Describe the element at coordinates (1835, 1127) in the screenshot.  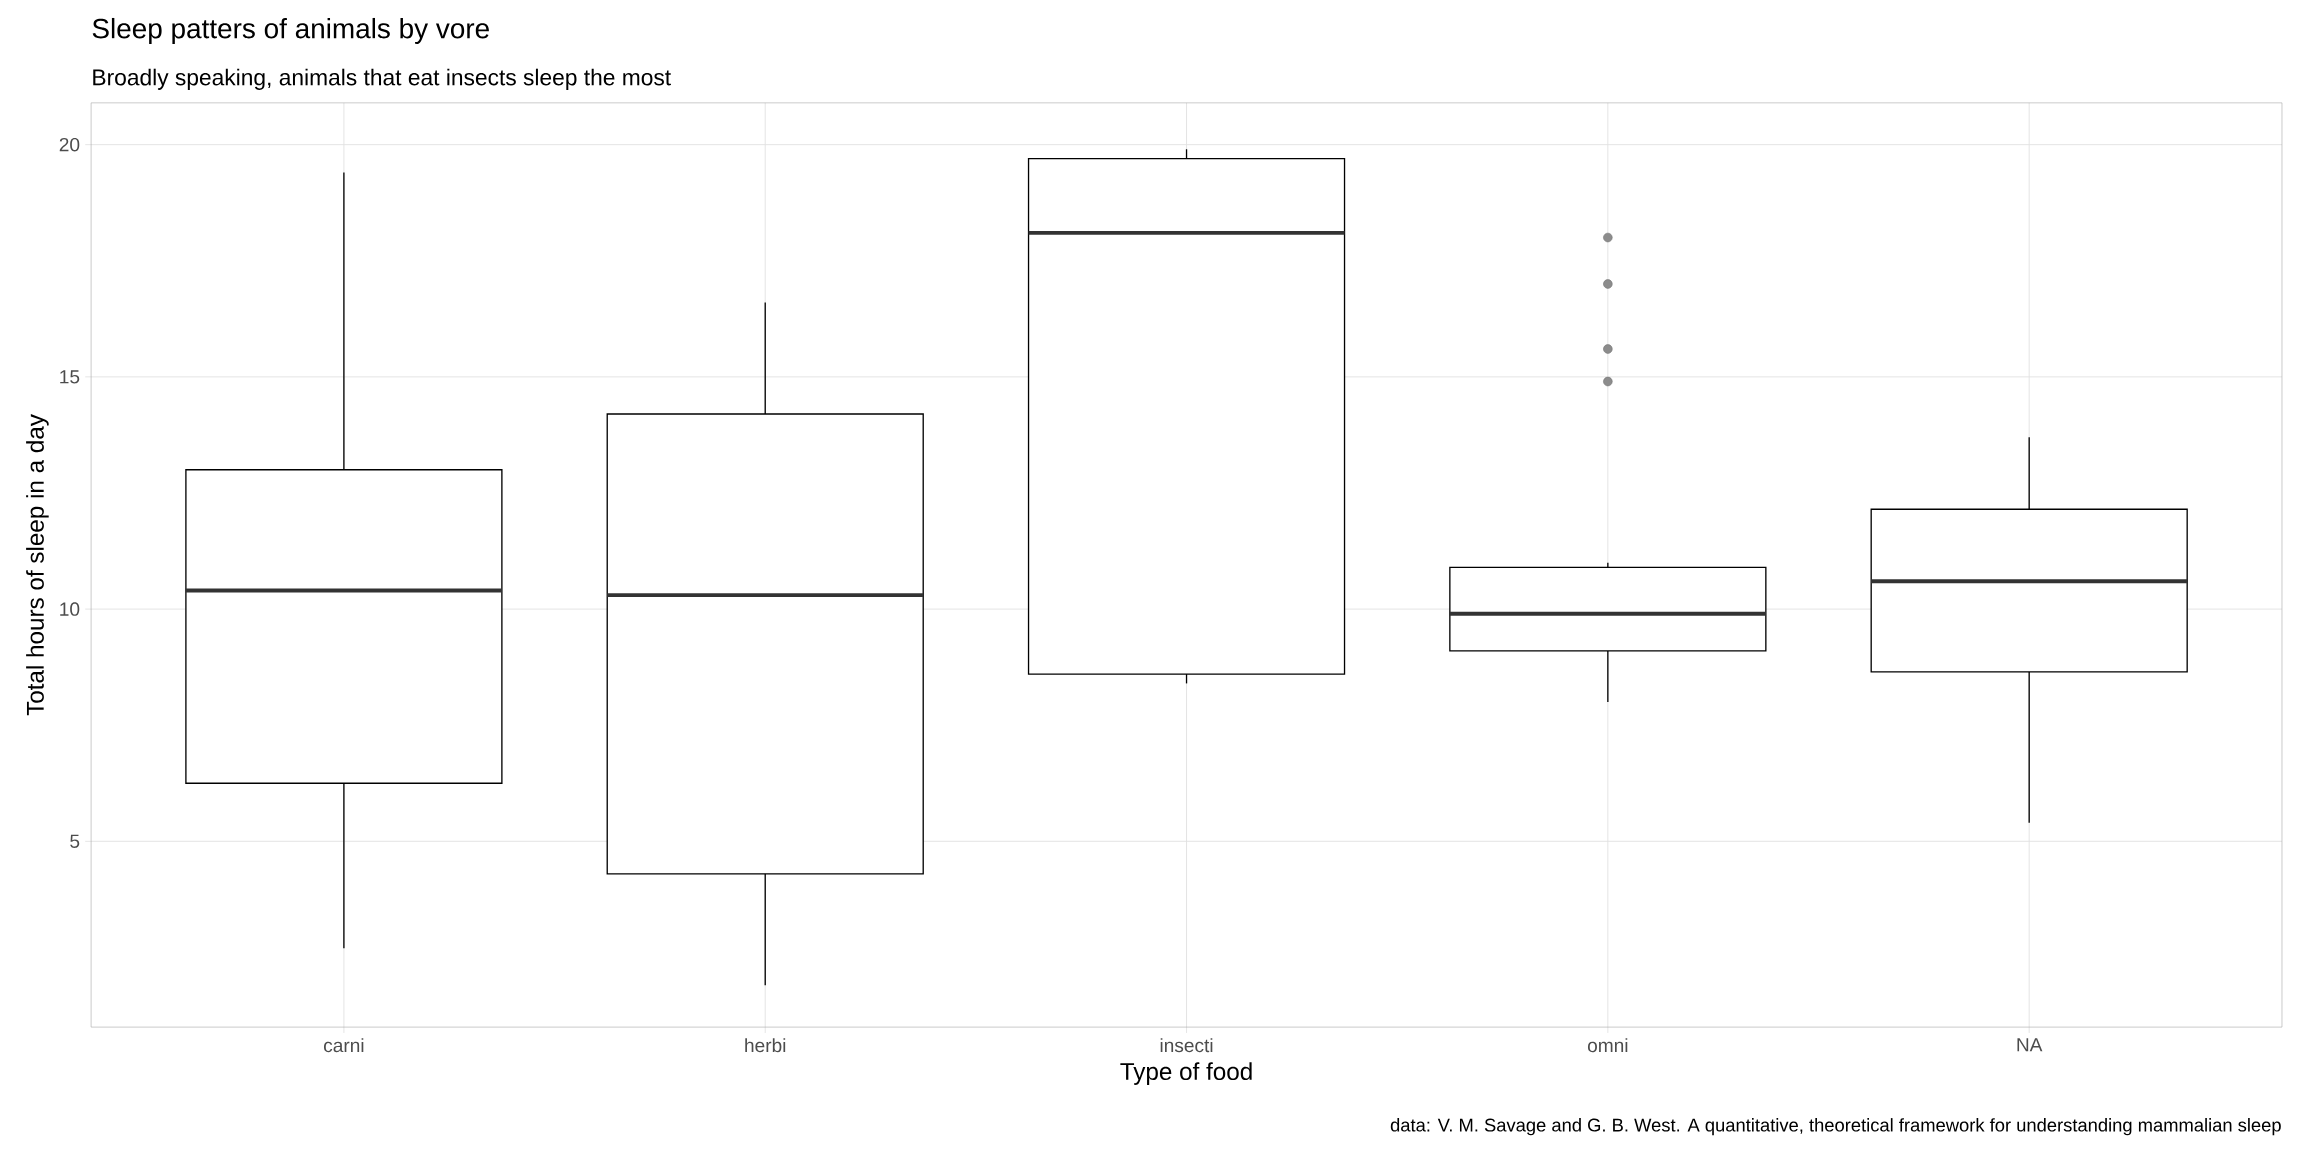
I see `text: data: V. M. Savage and G. B. West. A quantitative, theoretical framework for understanding mammalian sleep` at that location.